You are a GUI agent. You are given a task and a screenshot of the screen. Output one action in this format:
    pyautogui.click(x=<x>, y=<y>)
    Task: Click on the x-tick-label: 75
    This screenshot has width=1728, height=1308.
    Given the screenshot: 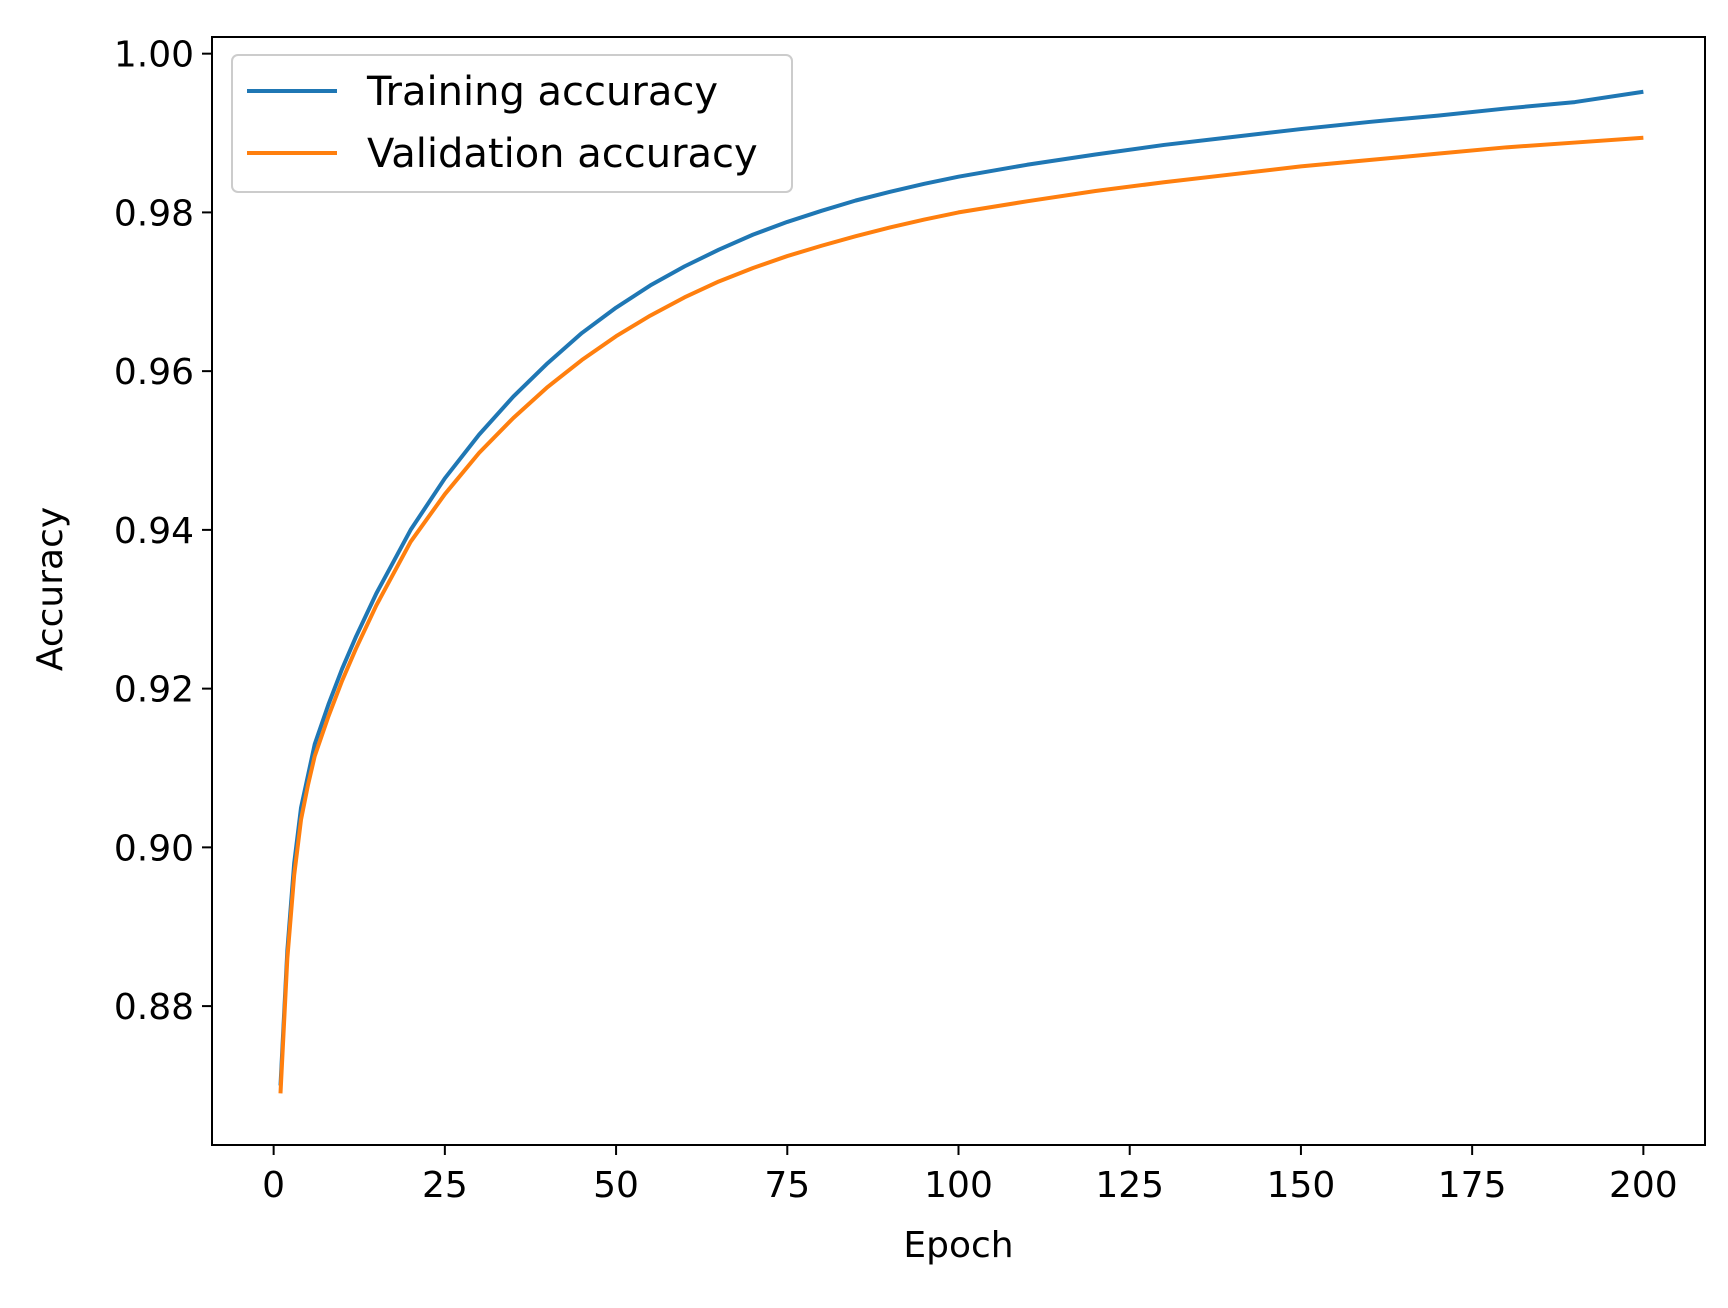 What is the action you would take?
    pyautogui.click(x=787, y=1185)
    